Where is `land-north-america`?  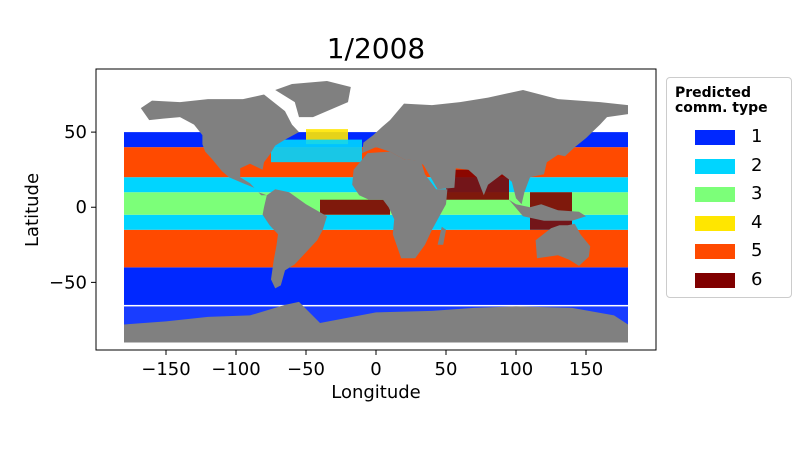
land-north-america is located at coordinates (219, 145).